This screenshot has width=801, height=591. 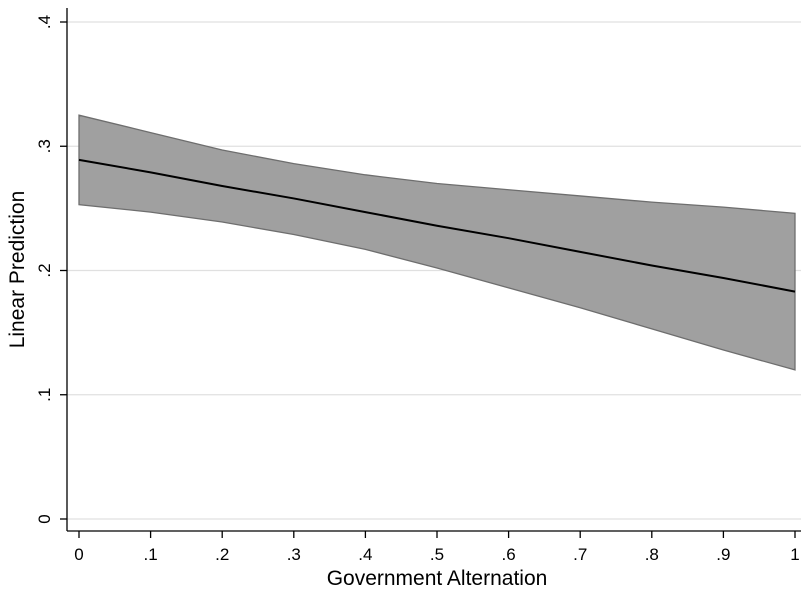 What do you see at coordinates (509, 554) in the screenshot?
I see `x-tick-label: .6` at bounding box center [509, 554].